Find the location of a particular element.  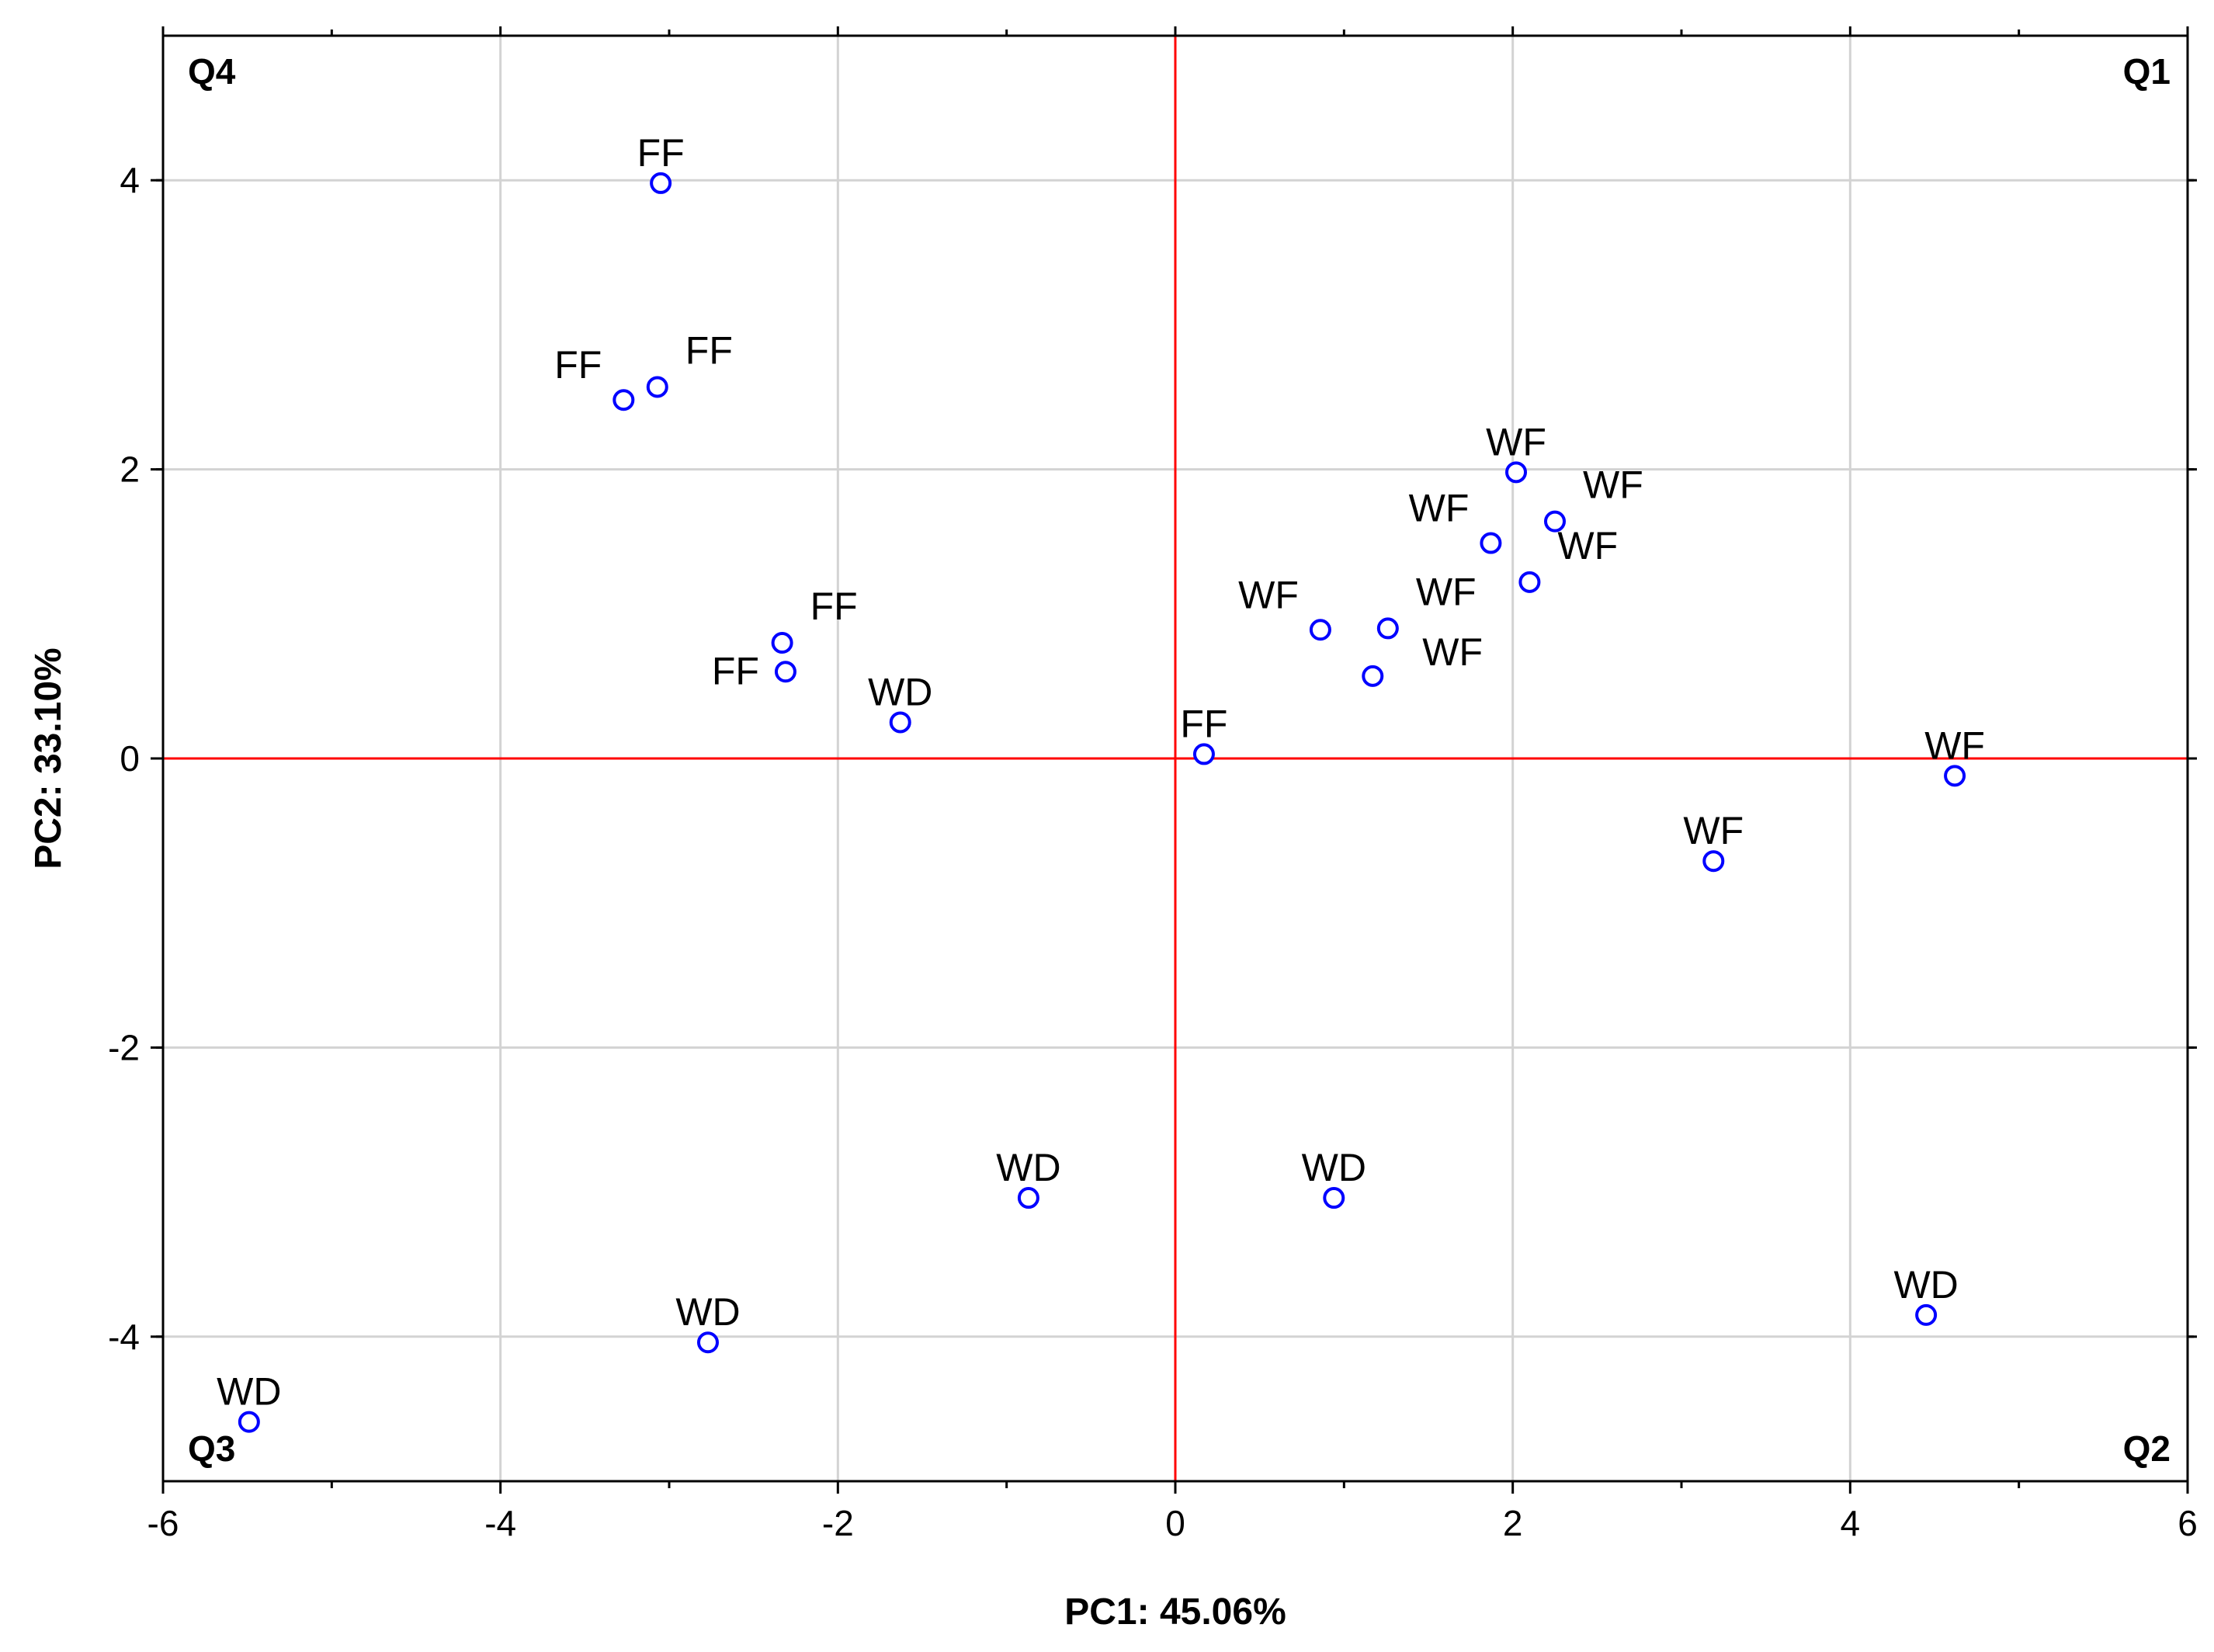

y-axis-title: PC2: 33.10% is located at coordinates (48, 758).